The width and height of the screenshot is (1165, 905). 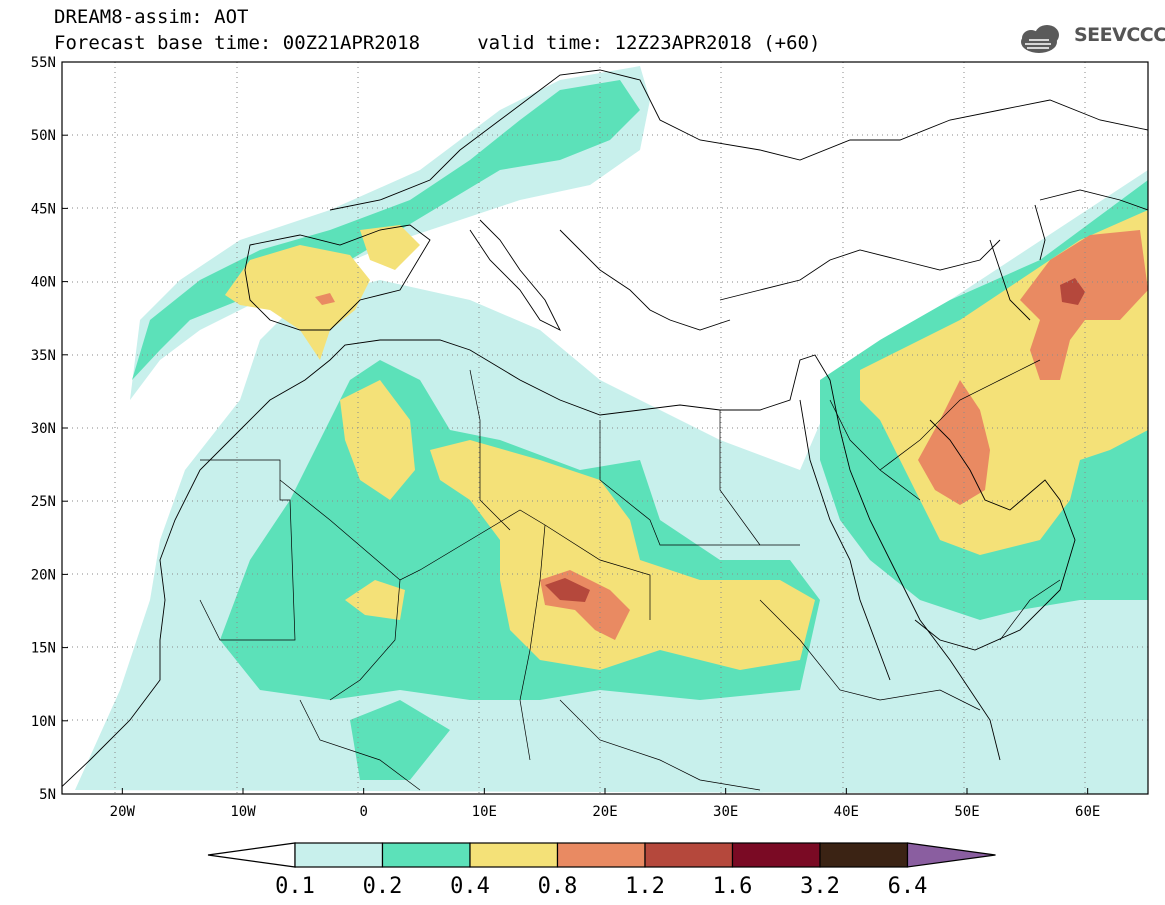 What do you see at coordinates (470, 886) in the screenshot?
I see `colorbar-label: 0.4` at bounding box center [470, 886].